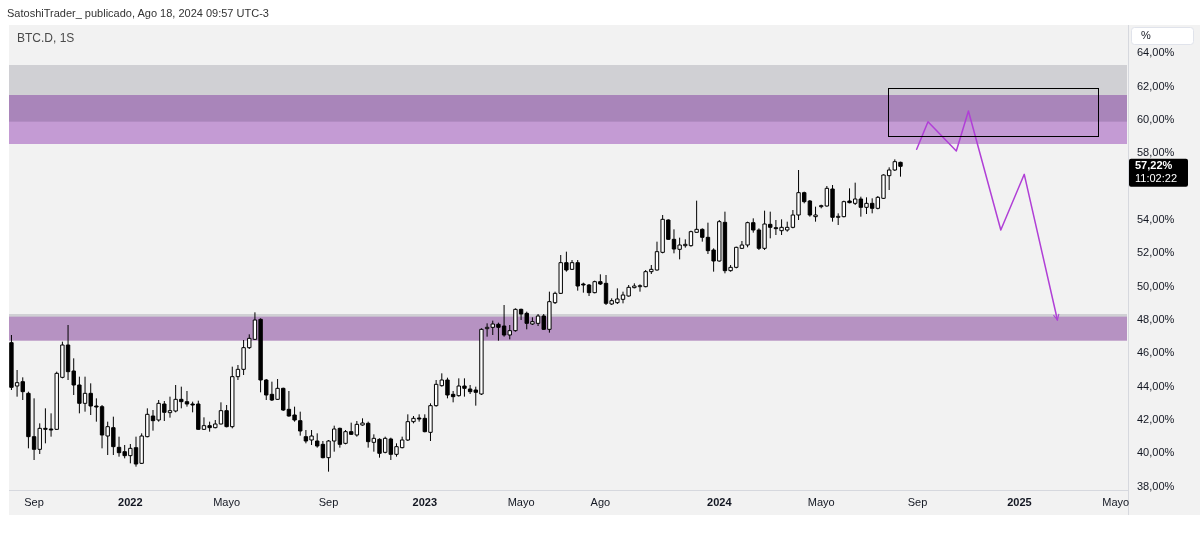  Describe the element at coordinates (1154, 165) in the screenshot. I see `text: 57,22%` at that location.